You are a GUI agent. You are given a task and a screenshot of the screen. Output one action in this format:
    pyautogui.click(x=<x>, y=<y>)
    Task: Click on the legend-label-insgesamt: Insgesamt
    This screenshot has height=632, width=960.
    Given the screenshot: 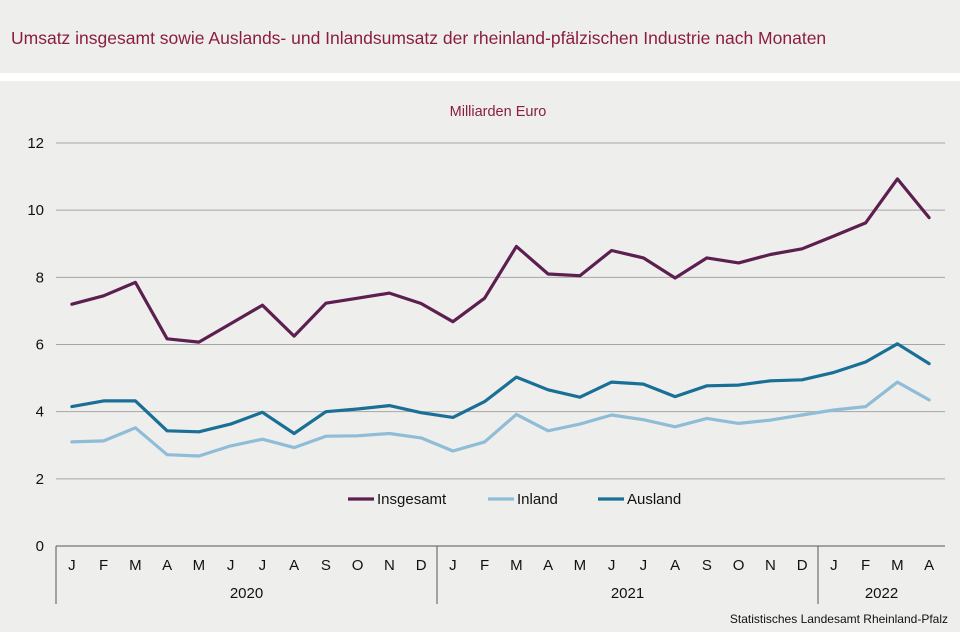 What is the action you would take?
    pyautogui.click(x=412, y=499)
    